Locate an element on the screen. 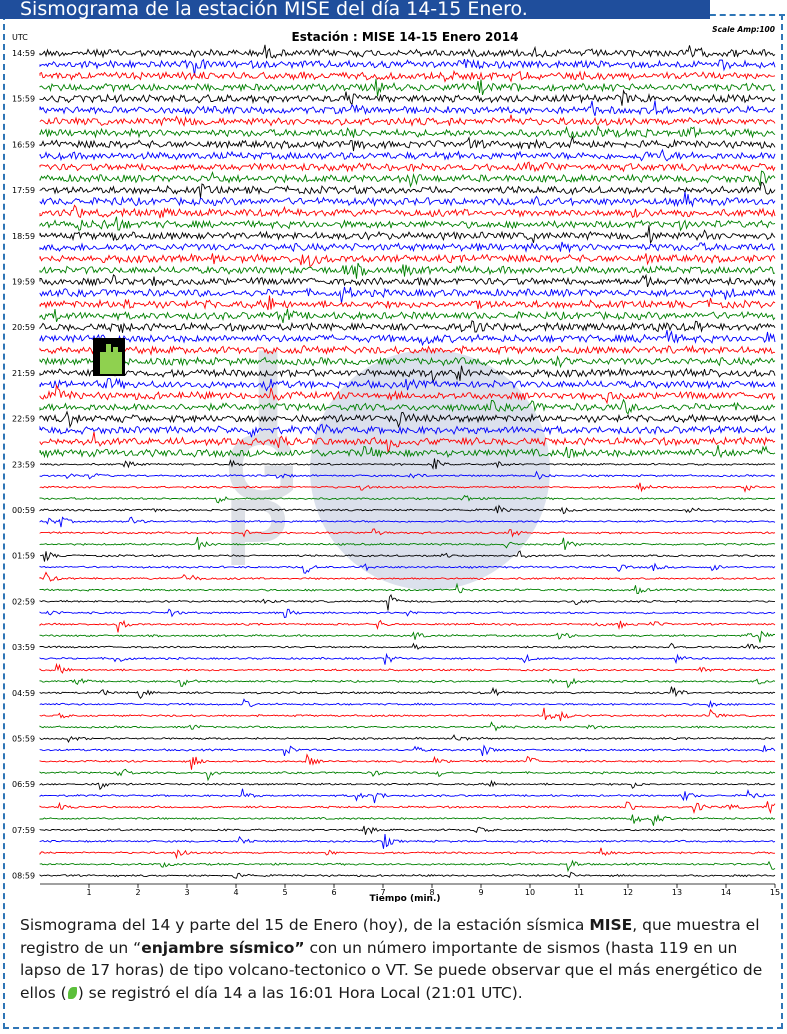 The image size is (787, 1034). hour-label: 23:59 is located at coordinates (23, 464).